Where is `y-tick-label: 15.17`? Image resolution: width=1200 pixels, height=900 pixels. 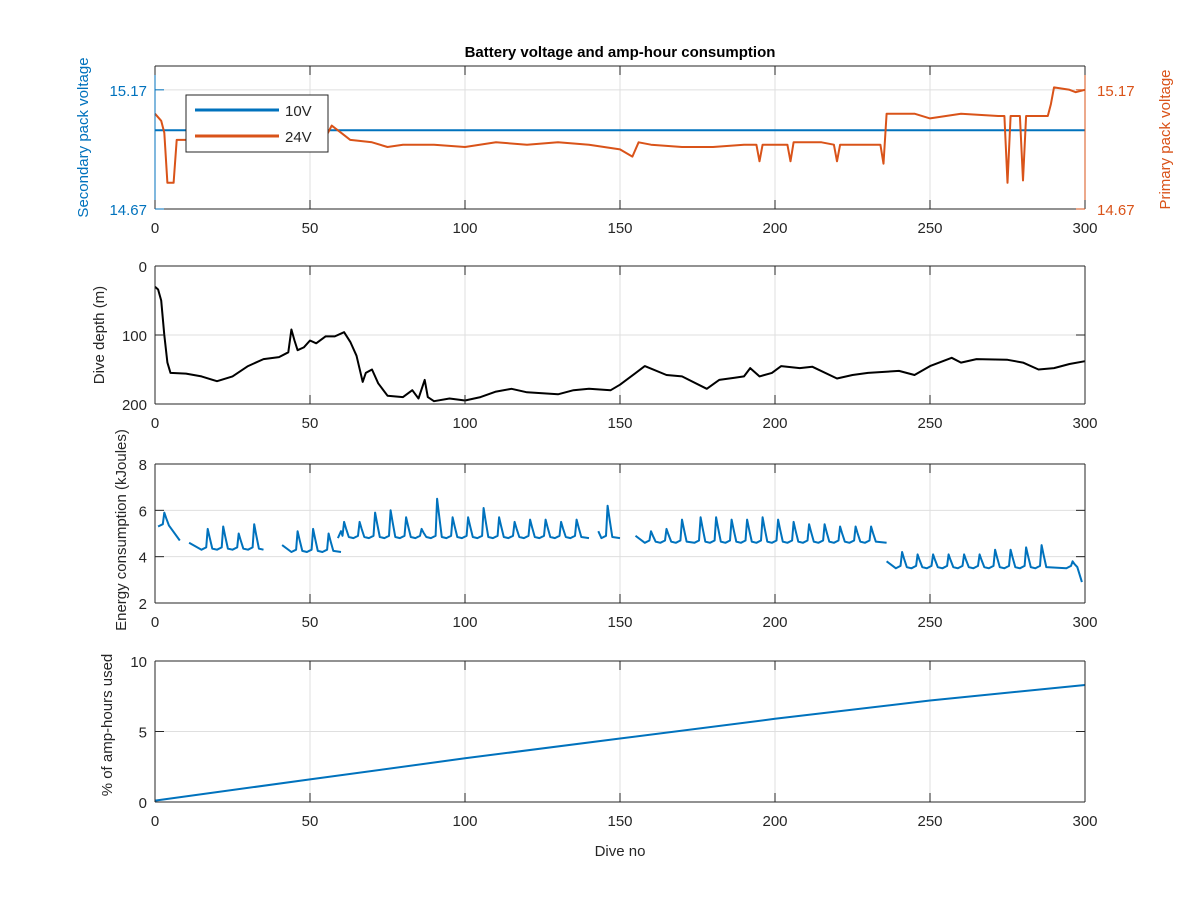
y-tick-label: 15.17 is located at coordinates (128, 91).